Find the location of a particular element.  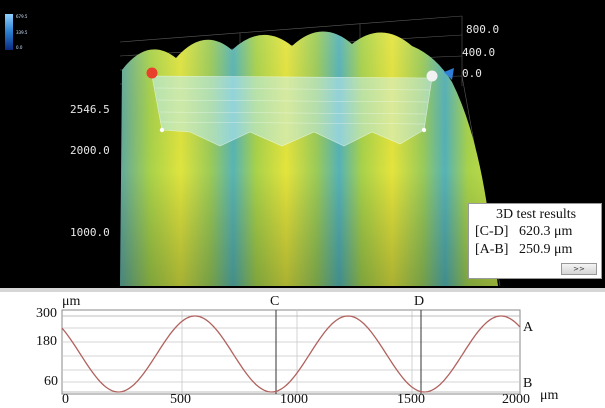

colorbar is located at coordinates (9, 32).